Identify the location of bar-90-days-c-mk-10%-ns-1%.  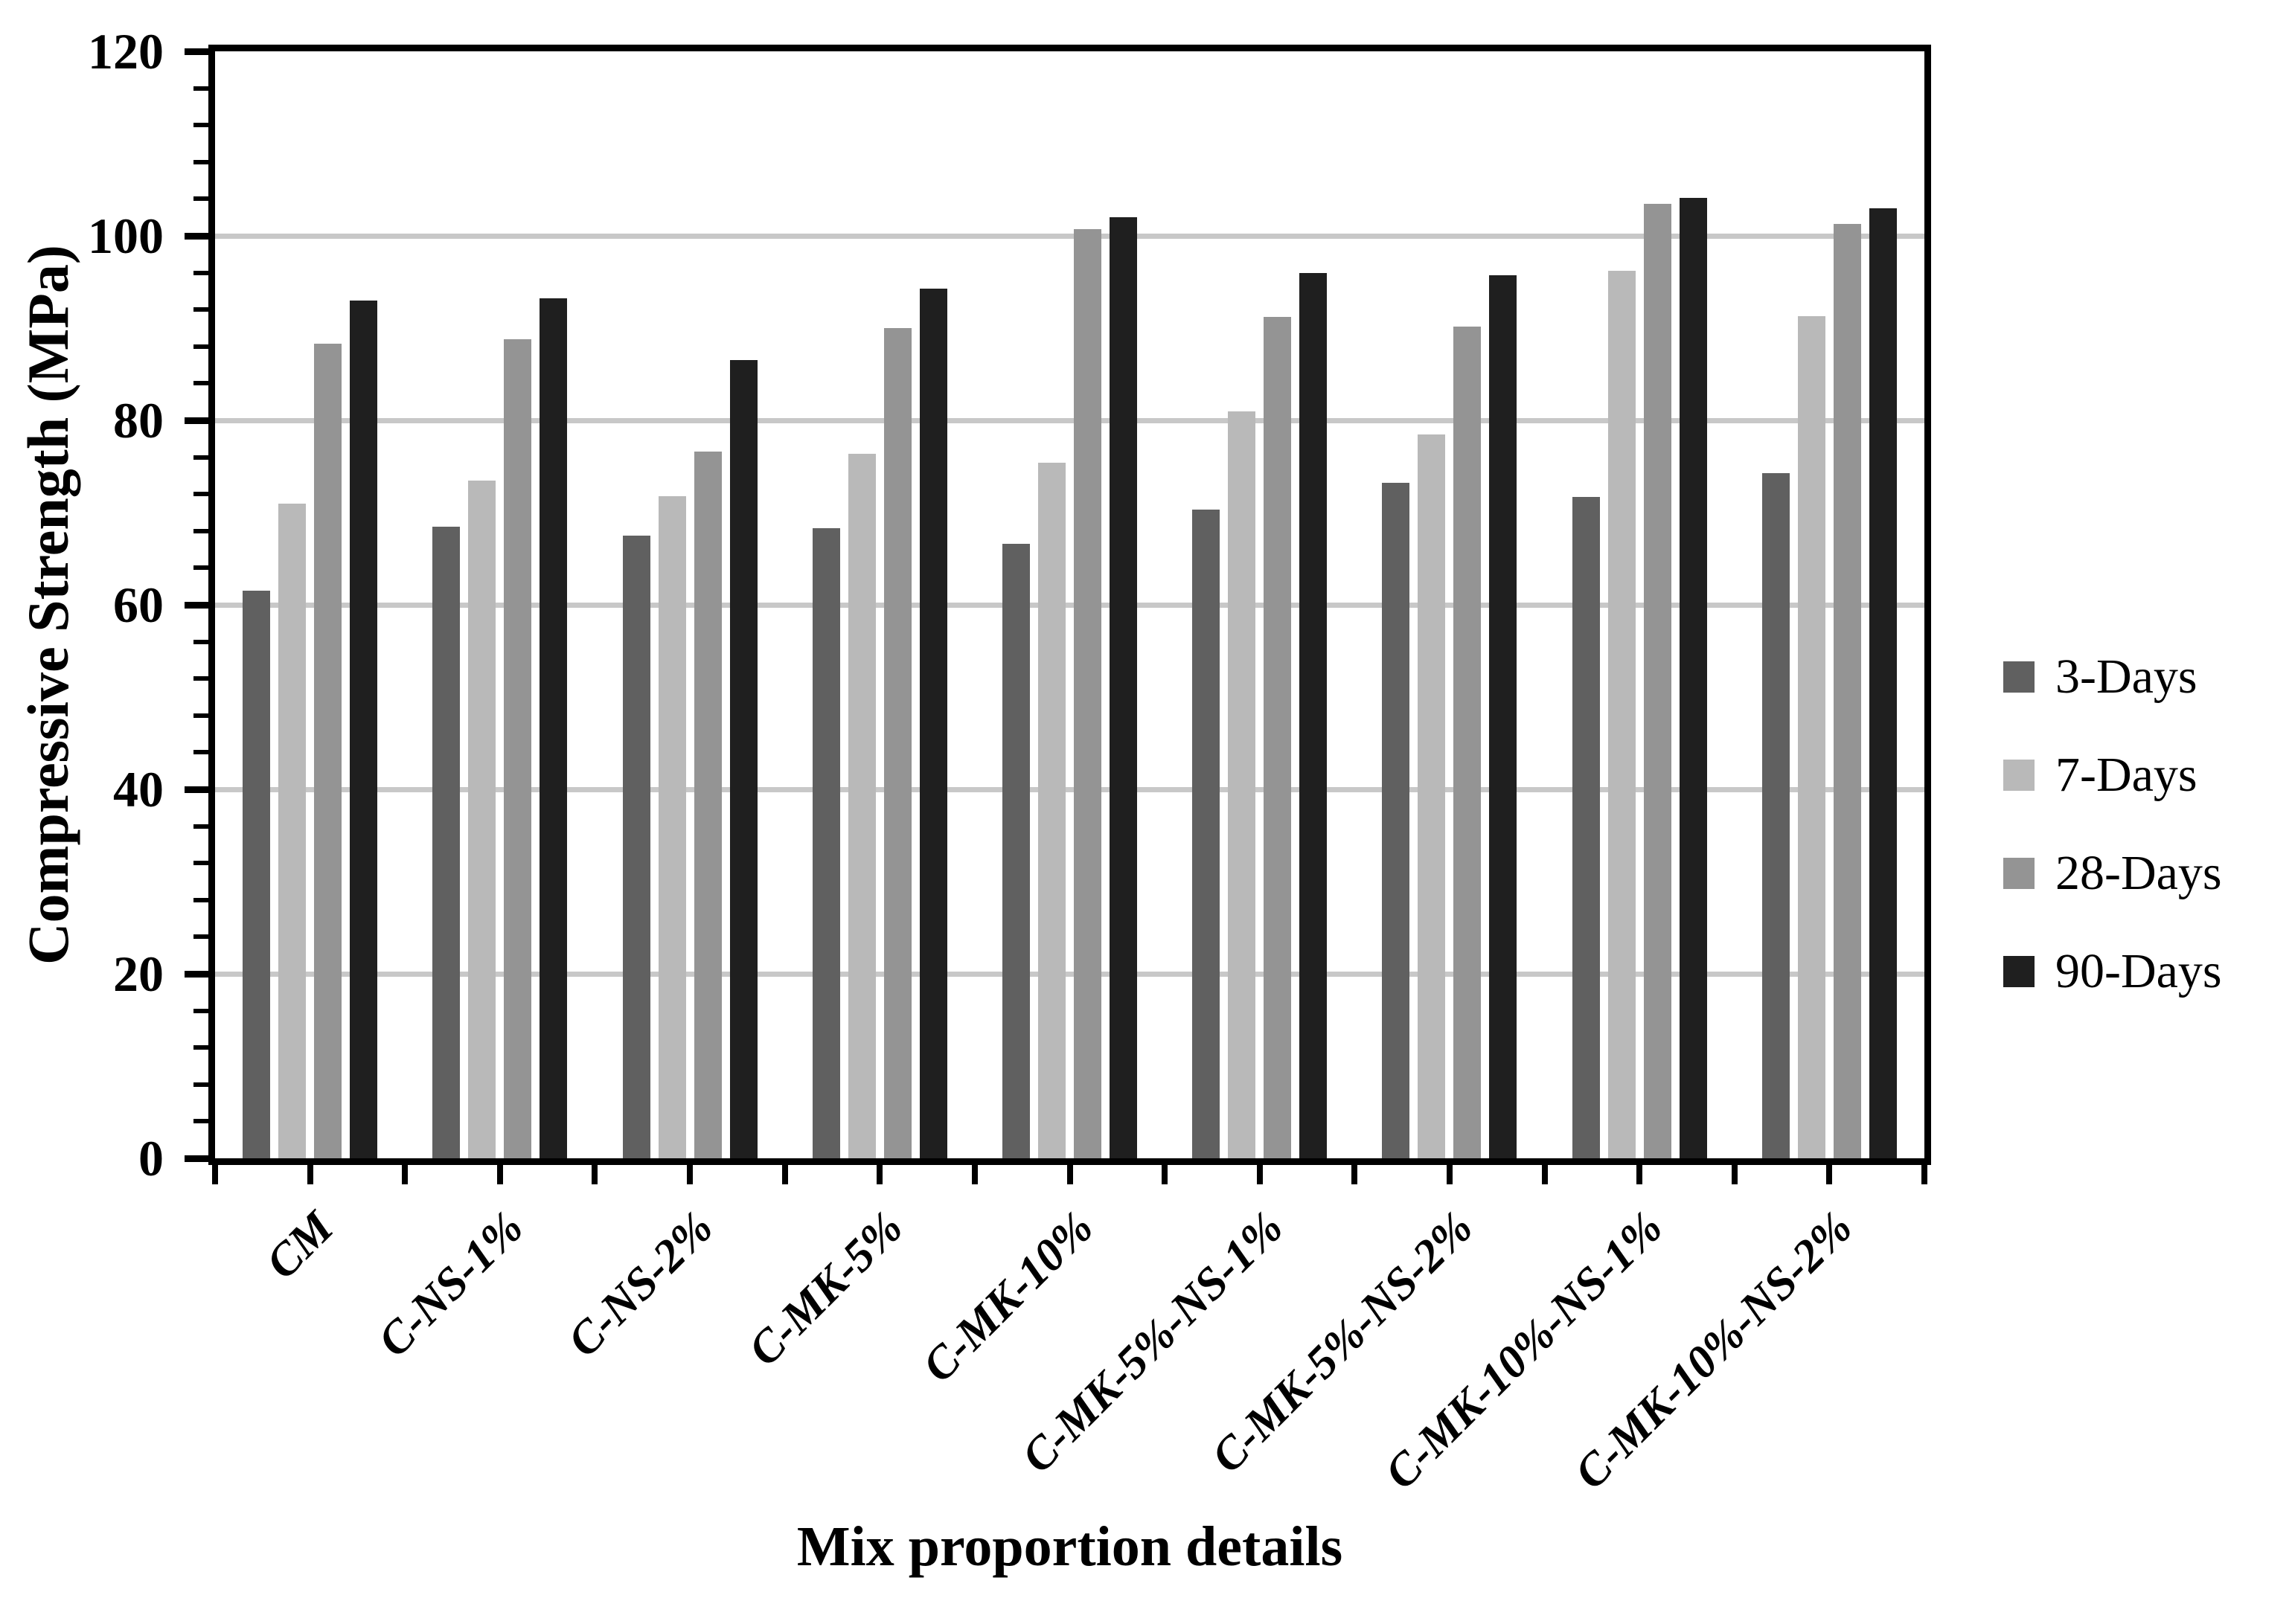
(1693, 678).